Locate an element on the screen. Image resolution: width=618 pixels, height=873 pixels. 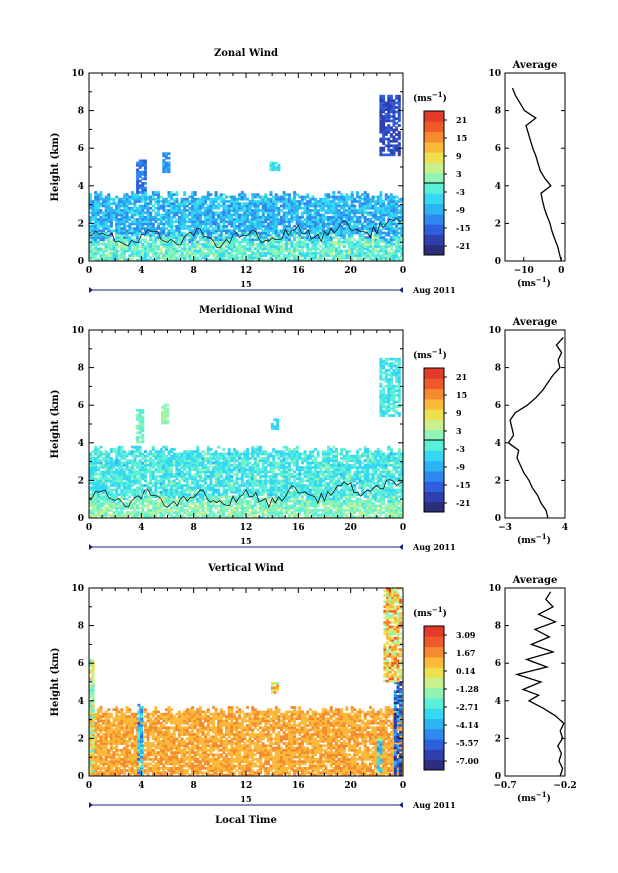
y-tick-label: 4 is located at coordinates (81, 187).